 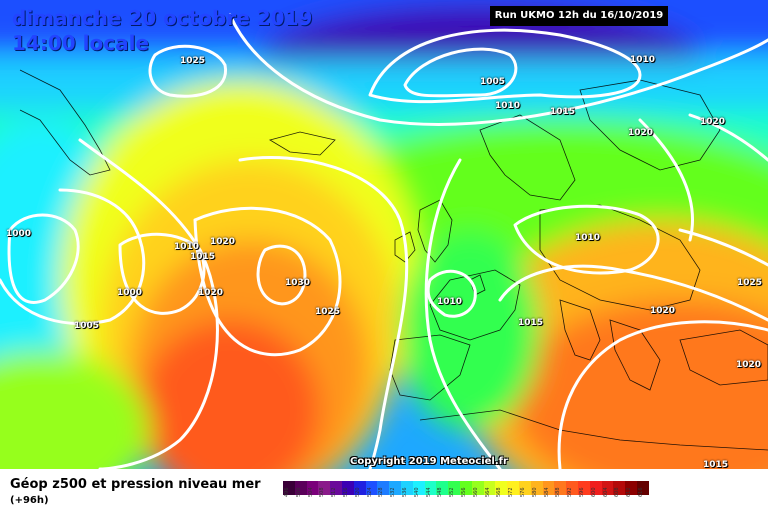 I want to click on scale-swatch: 592, so click(x=572, y=489).